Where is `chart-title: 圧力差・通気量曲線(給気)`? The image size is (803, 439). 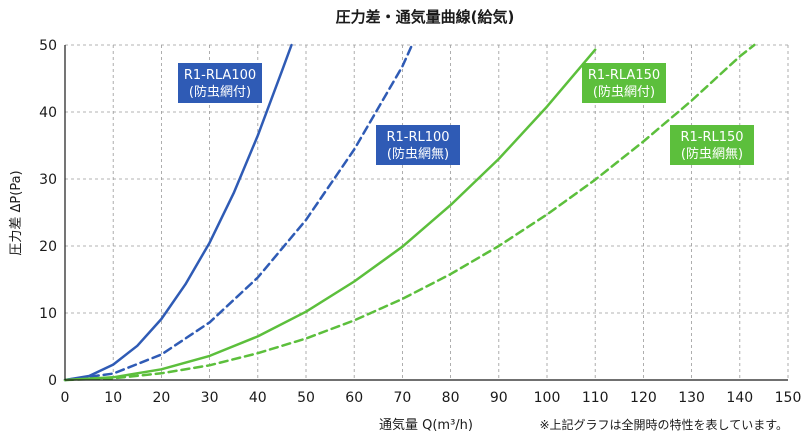 chart-title: 圧力差・通気量曲線(給気) is located at coordinates (425, 17).